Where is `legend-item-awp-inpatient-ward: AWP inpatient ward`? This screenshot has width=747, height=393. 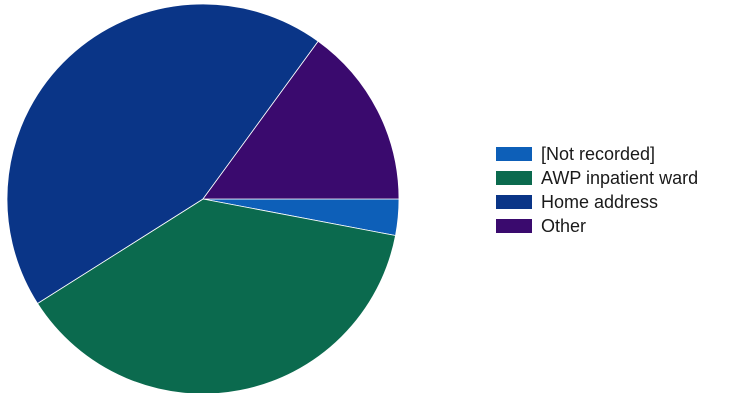
legend-item-awp-inpatient-ward: AWP inpatient ward is located at coordinates (597, 177).